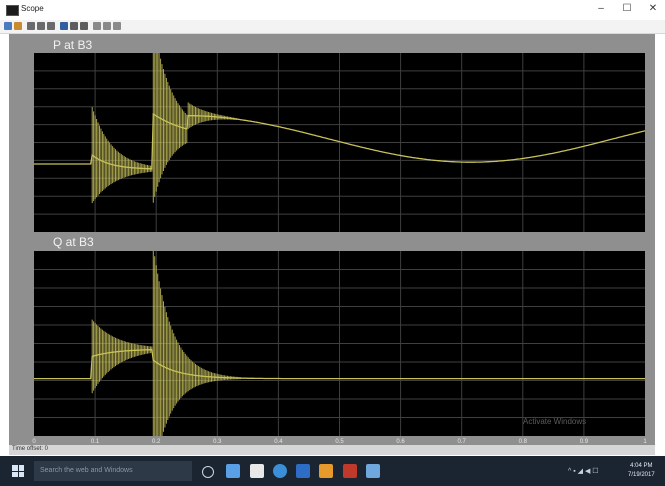  Describe the element at coordinates (462, 442) in the screenshot. I see `x-tick-label: 0.7` at that location.